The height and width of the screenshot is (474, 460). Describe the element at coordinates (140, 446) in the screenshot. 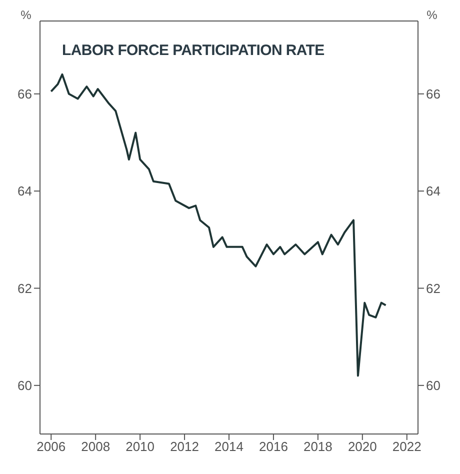

I see `x-tick-label: 2010` at that location.